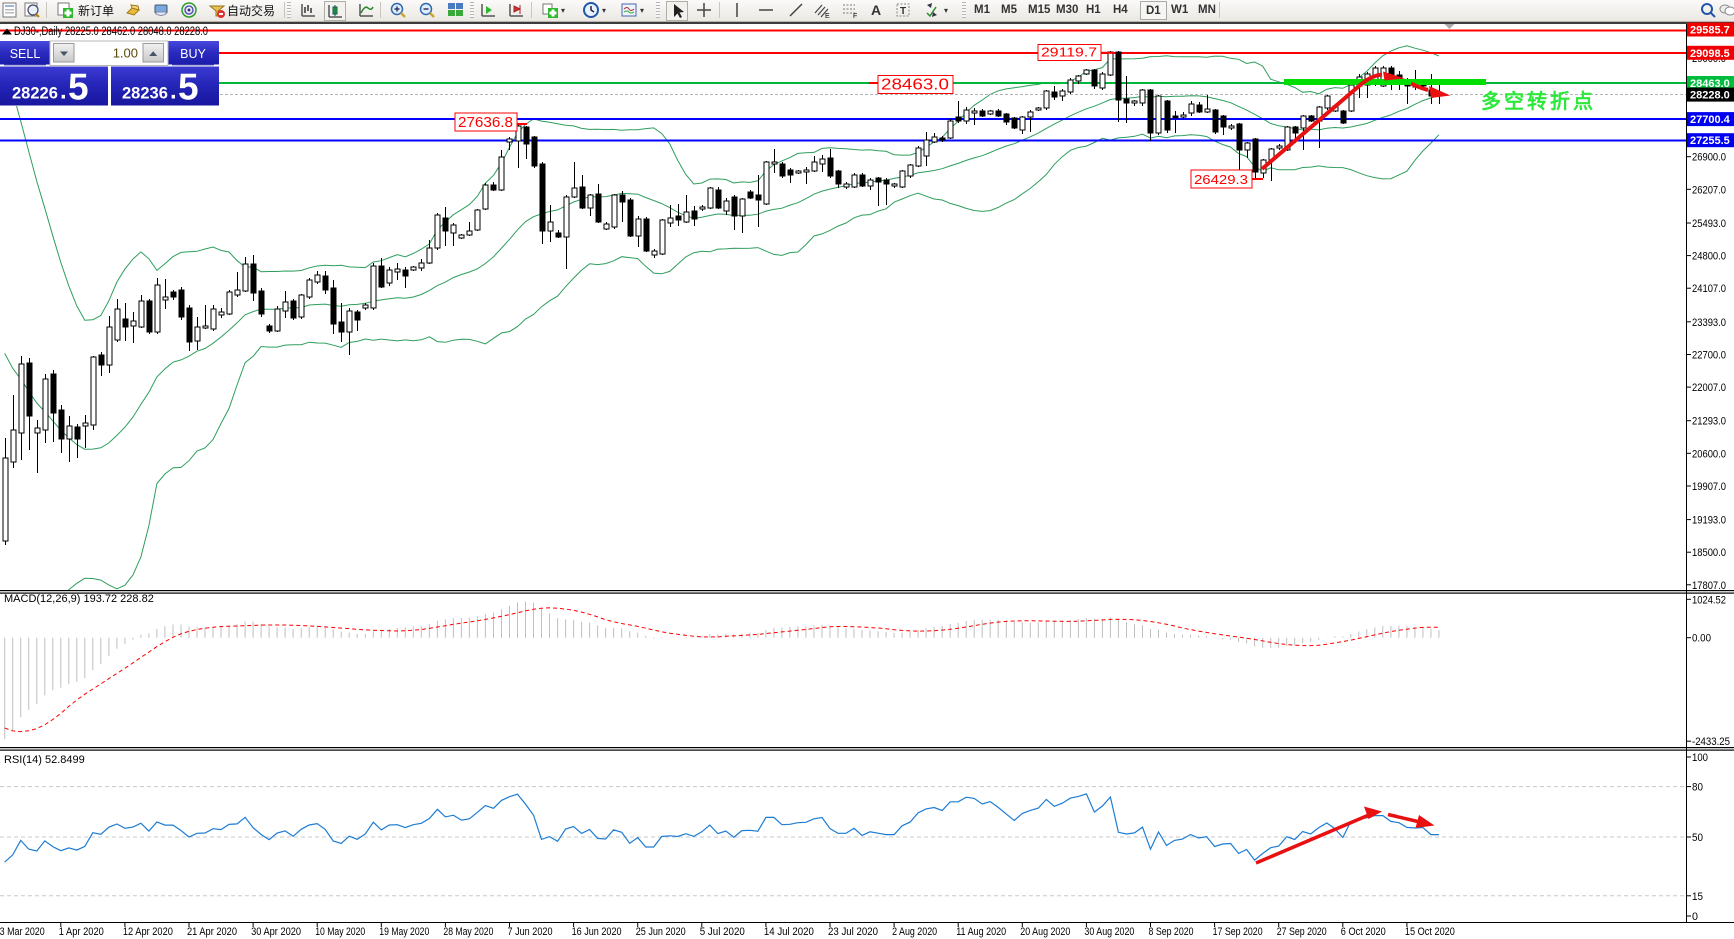 The image size is (1734, 939). I want to click on svg-text: 17 Sep 2020, so click(1238, 932).